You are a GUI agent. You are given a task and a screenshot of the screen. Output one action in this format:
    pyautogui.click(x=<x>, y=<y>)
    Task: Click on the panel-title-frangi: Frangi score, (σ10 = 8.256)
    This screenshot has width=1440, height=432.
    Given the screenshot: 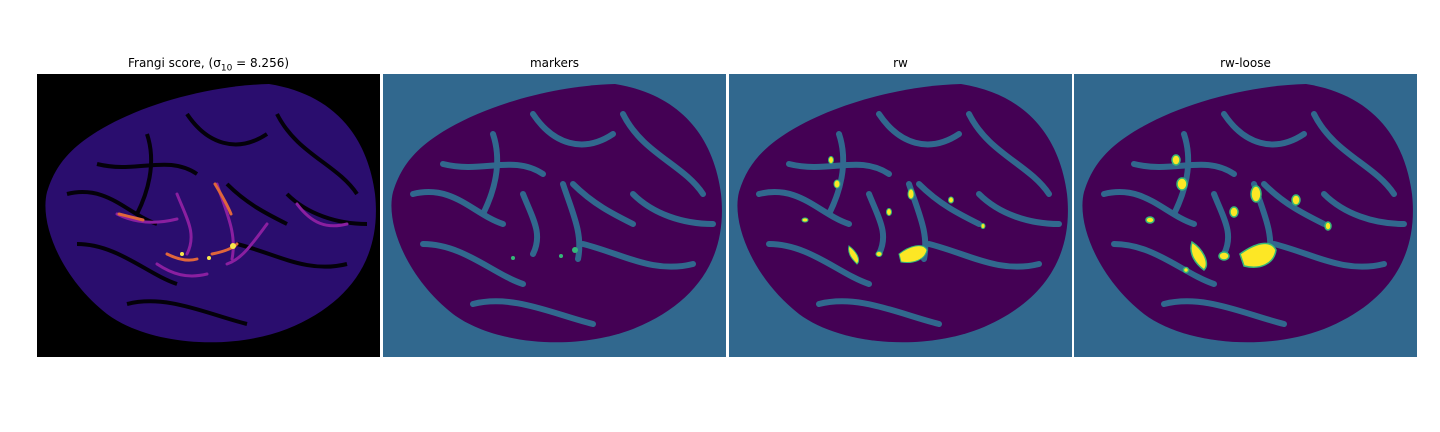 What is the action you would take?
    pyautogui.click(x=208, y=64)
    